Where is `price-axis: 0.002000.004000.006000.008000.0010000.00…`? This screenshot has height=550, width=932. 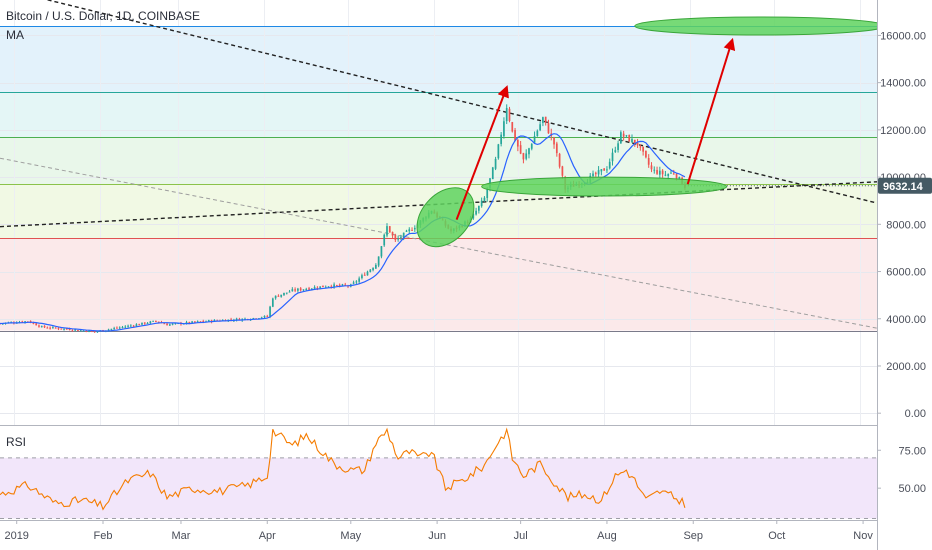
price-axis: 0.002000.004000.006000.008000.0010000.00… is located at coordinates (901, 225).